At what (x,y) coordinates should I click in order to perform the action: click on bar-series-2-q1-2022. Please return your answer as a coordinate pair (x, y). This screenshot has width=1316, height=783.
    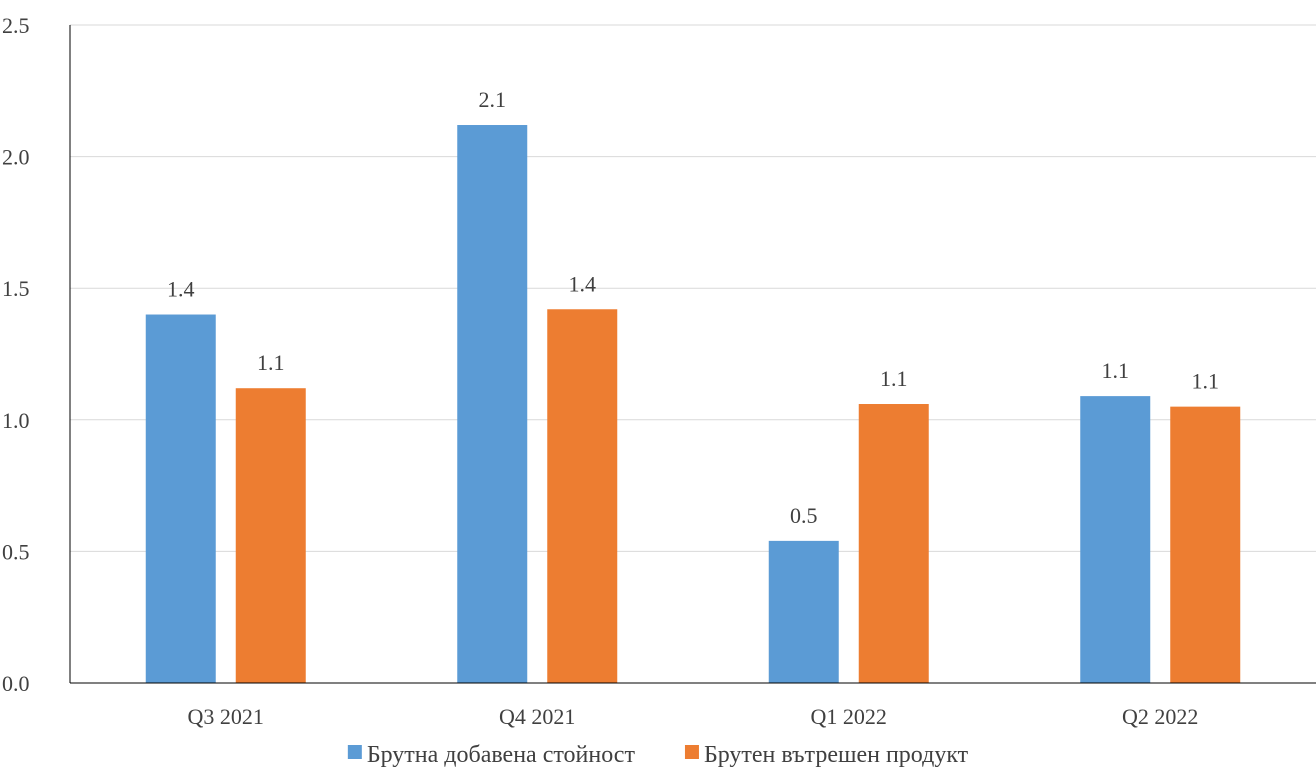
    Looking at the image, I should click on (893, 543).